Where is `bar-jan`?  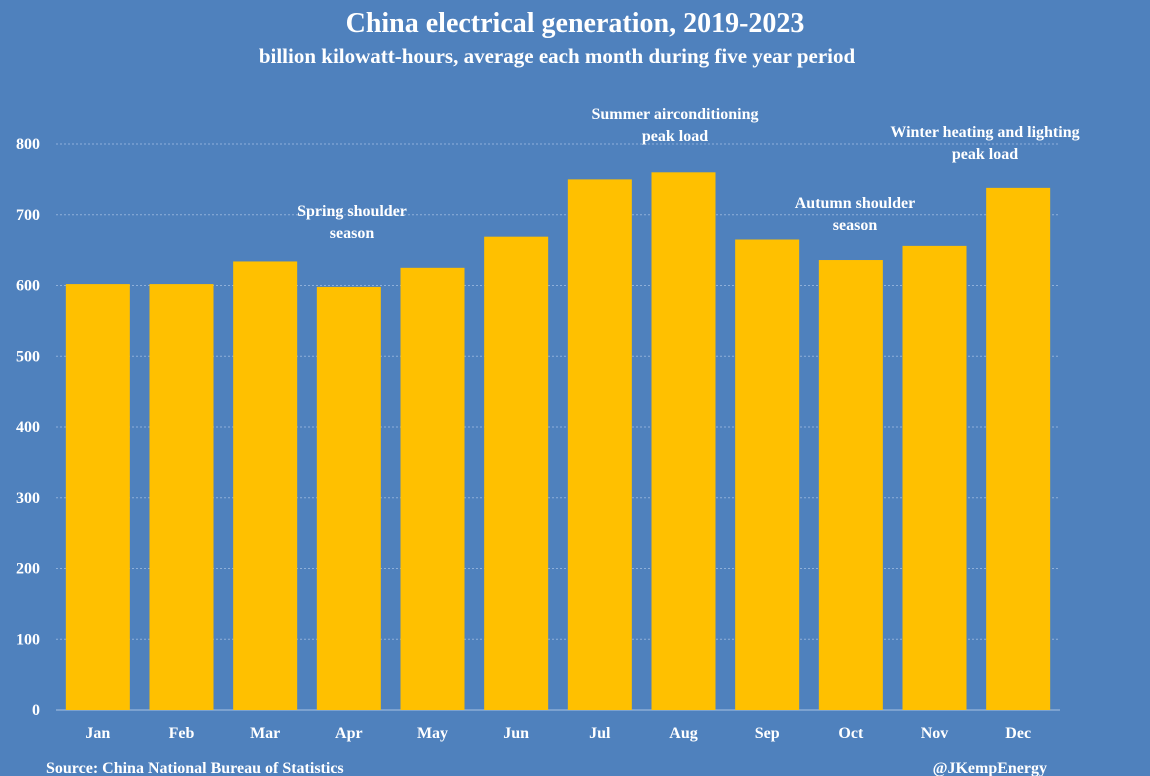
bar-jan is located at coordinates (97, 497).